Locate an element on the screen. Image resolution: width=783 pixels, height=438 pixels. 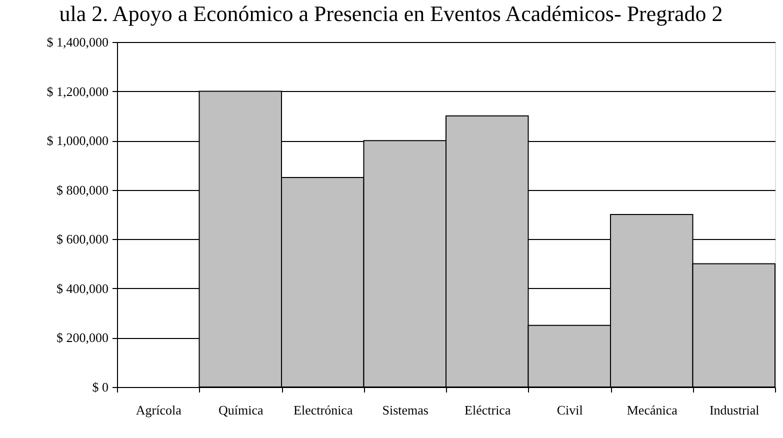
y-tick-label: $ 1,200,000 is located at coordinates (77, 91).